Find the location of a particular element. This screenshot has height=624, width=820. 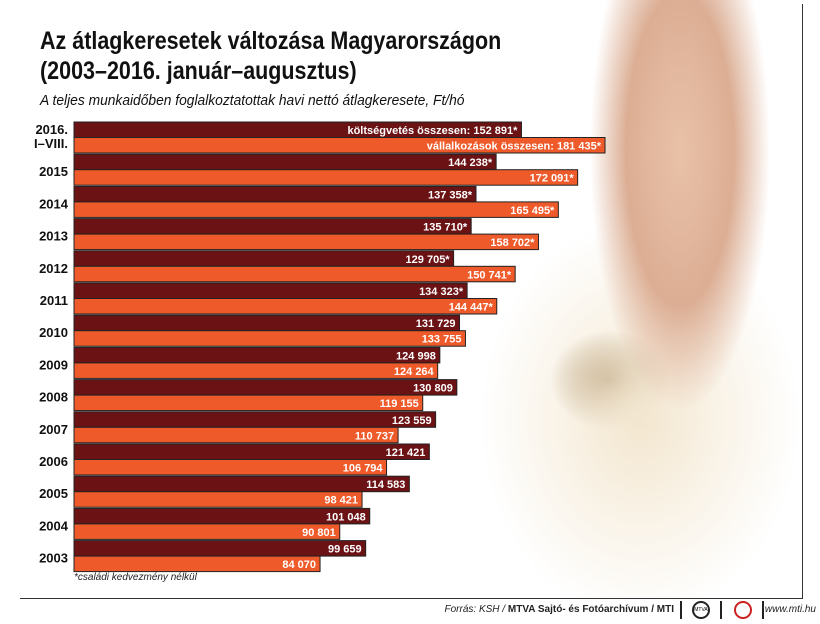

category-label-line: 2008 is located at coordinates (53, 397).